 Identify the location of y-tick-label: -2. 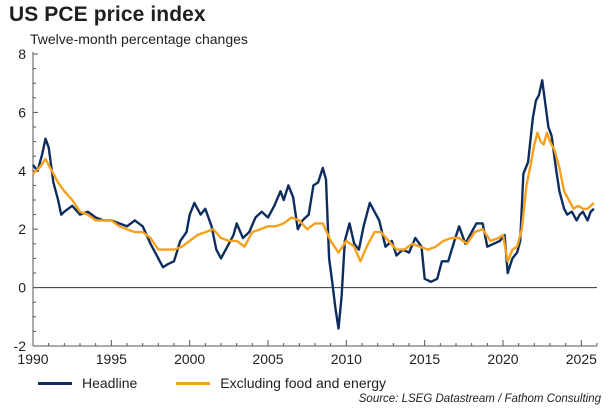
(20, 346).